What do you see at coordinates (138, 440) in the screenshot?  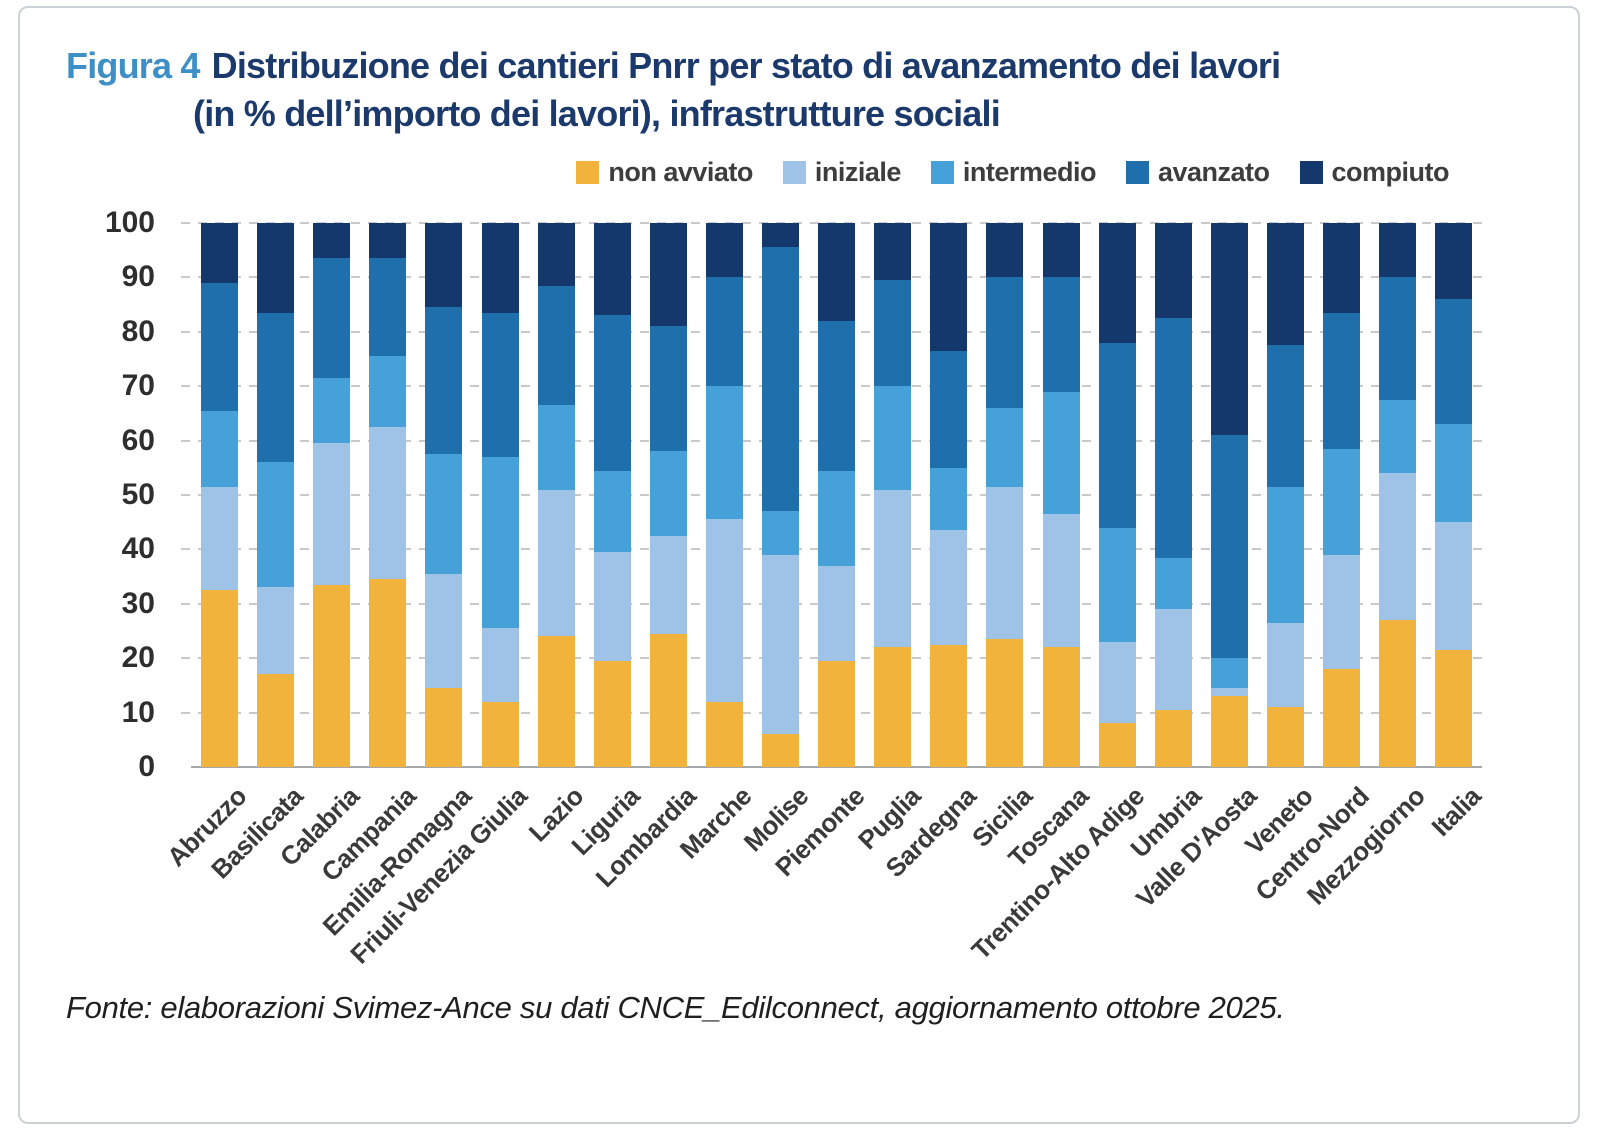 I see `y-tick-label-60: 60` at bounding box center [138, 440].